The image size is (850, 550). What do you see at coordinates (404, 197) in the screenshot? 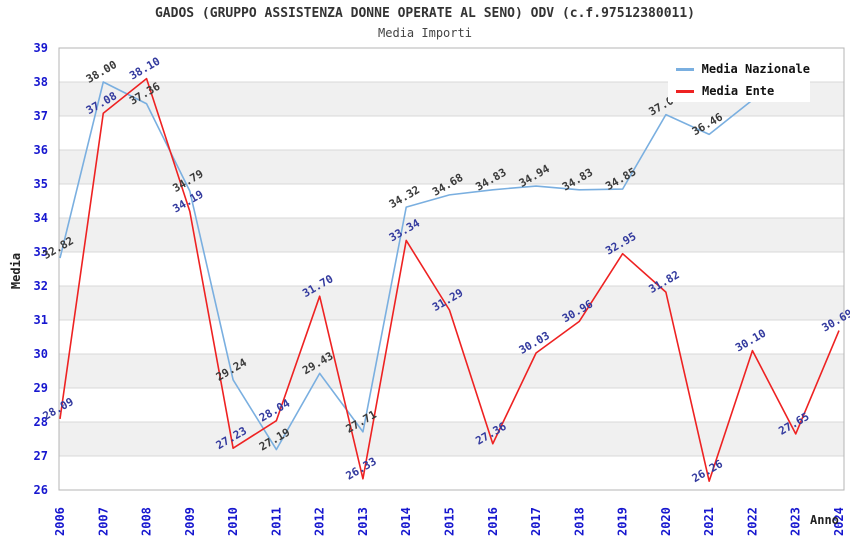
I see `data-label: 34.32` at bounding box center [404, 197].